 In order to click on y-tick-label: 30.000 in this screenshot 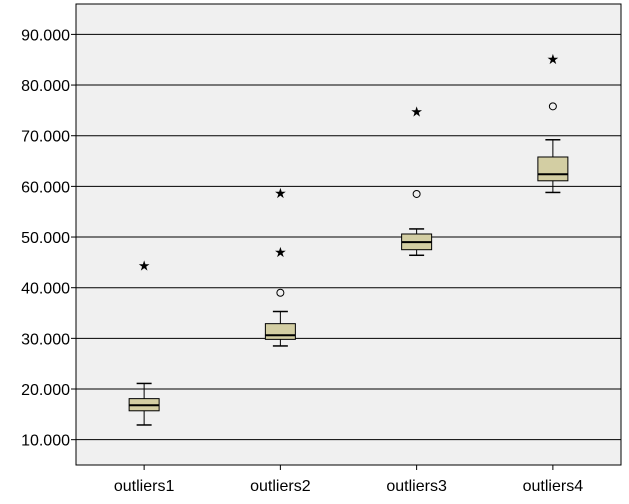, I will do `click(45, 339)`.